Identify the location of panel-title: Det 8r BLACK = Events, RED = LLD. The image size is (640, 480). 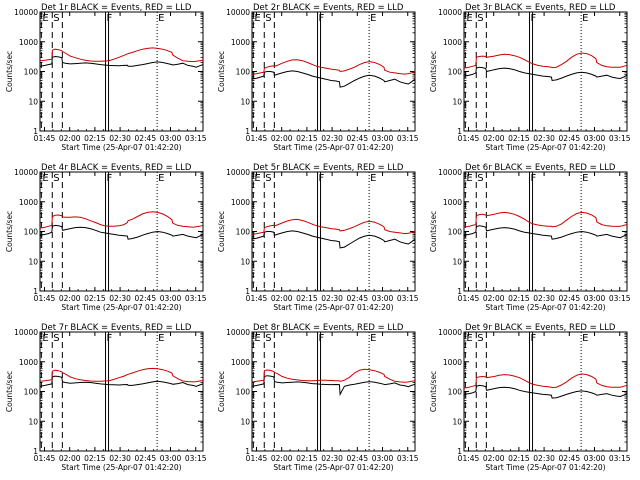
(328, 328).